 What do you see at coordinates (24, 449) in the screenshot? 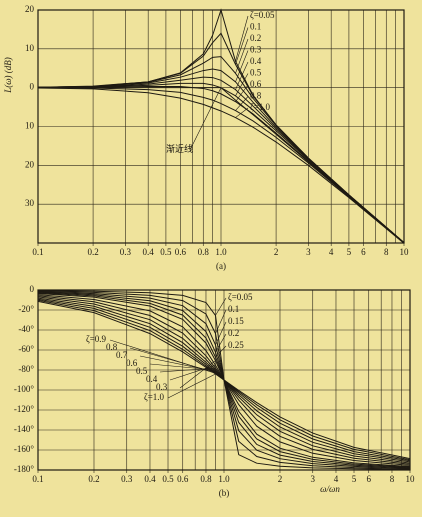
I see `y-tick-label: -160°` at bounding box center [24, 449].